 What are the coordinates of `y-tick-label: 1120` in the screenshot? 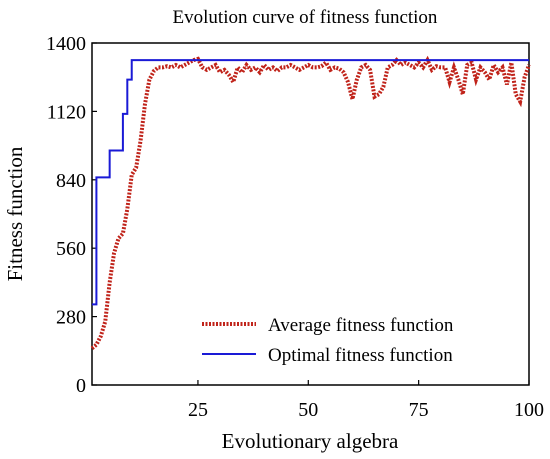 It's located at (66, 112).